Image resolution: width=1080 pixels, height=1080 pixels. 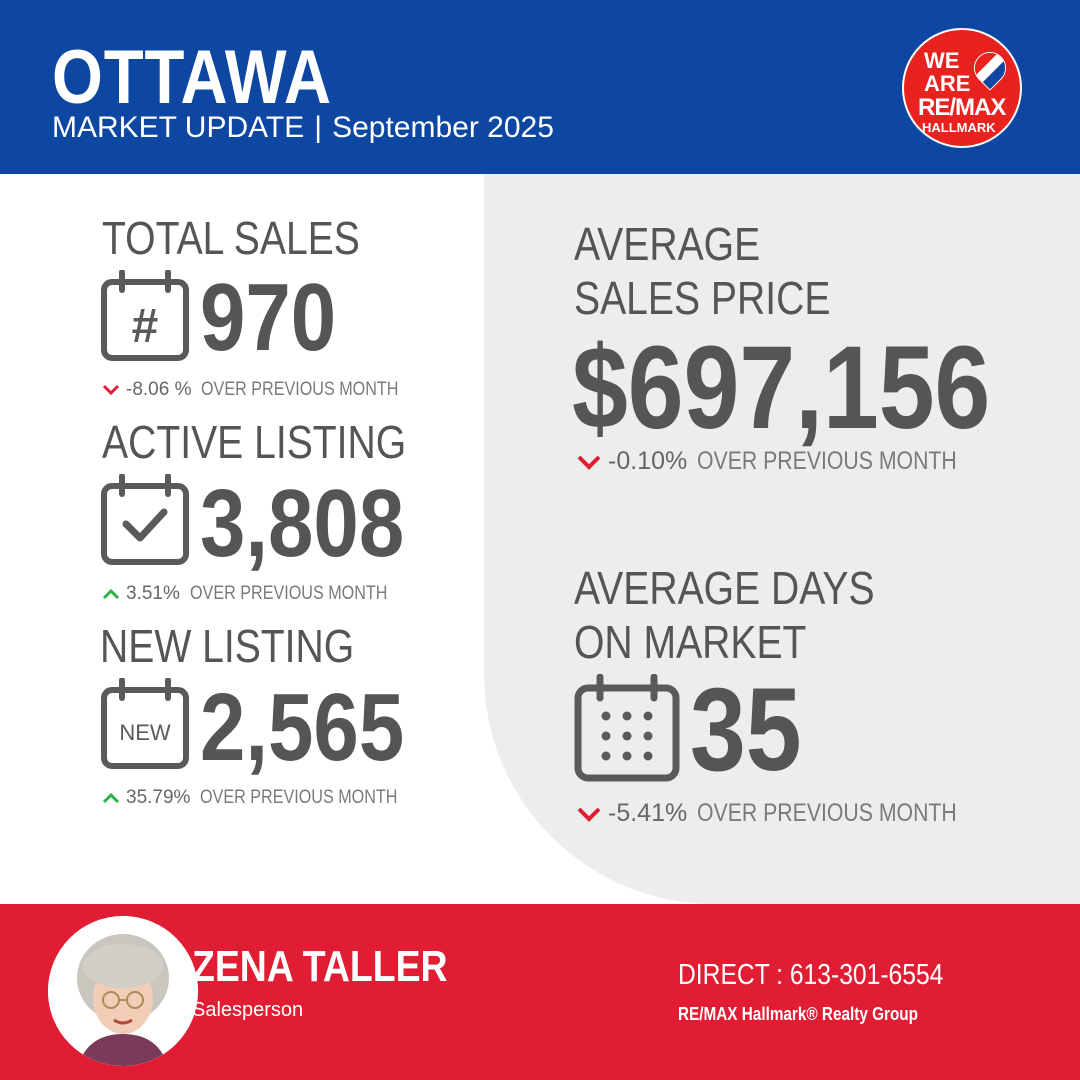 I want to click on avg-days-change-percent: -5.41%, so click(x=648, y=813).